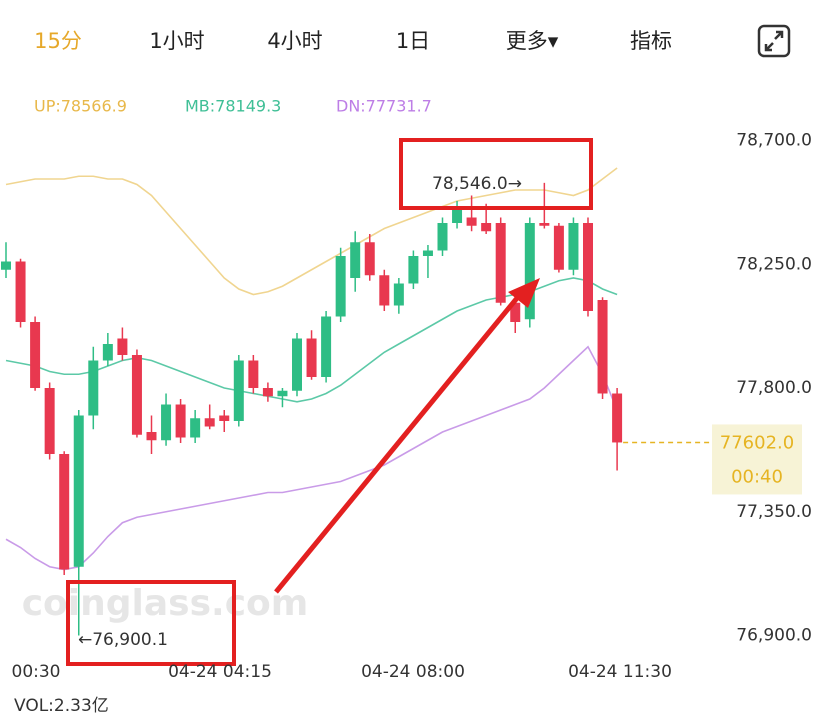  What do you see at coordinates (413, 672) in the screenshot?
I see `x-tick-label: 04-24 08:00` at bounding box center [413, 672].